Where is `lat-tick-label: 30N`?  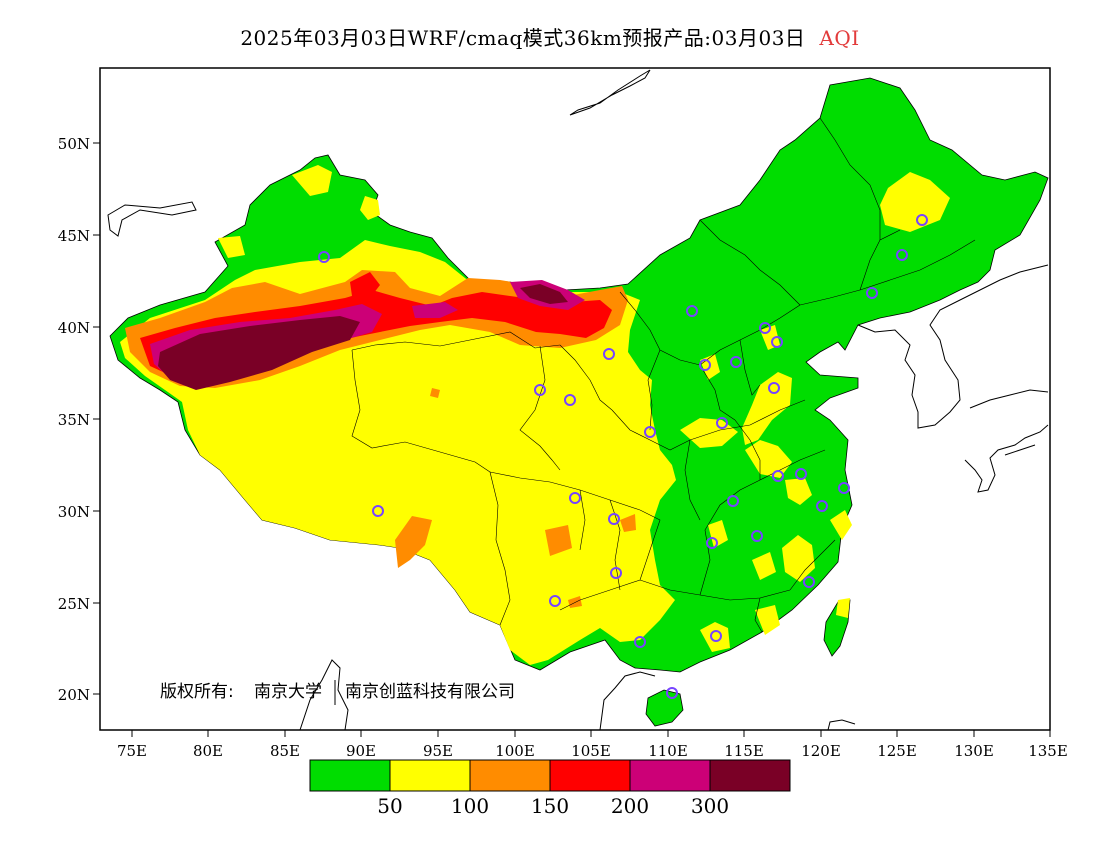 lat-tick-label: 30N is located at coordinates (74, 512).